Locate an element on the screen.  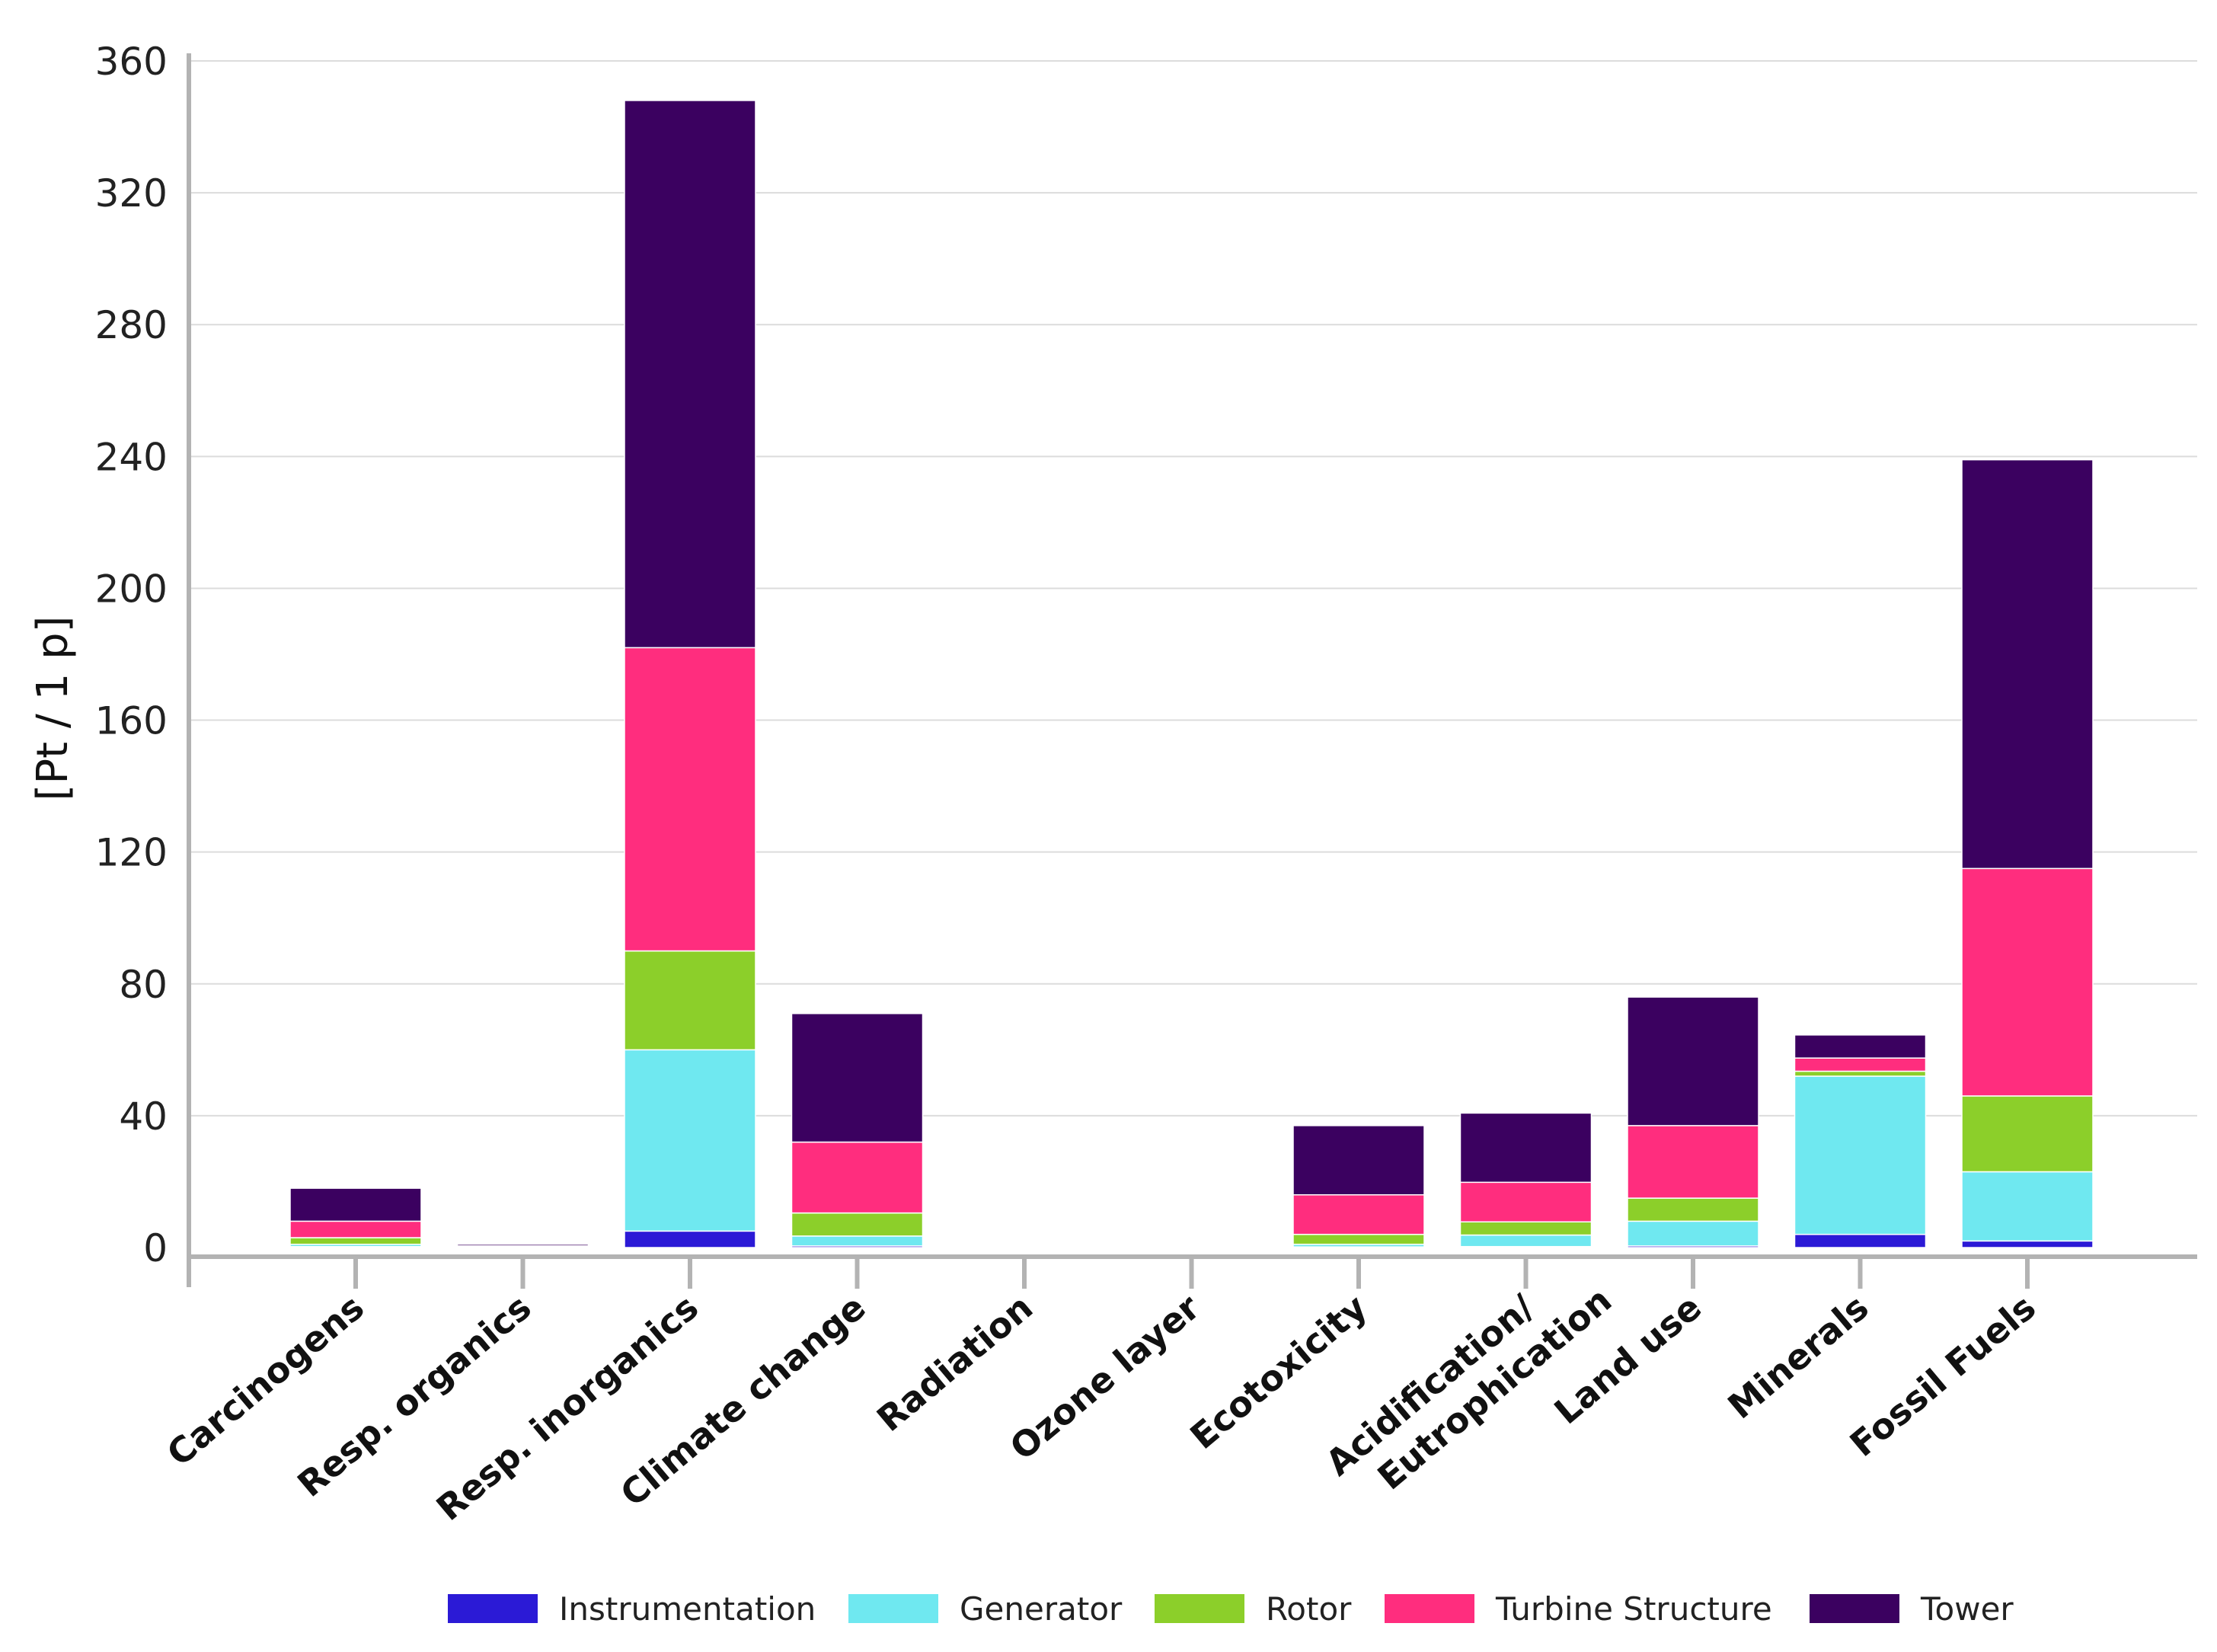
y-tick-label: 160 is located at coordinates (131, 721).